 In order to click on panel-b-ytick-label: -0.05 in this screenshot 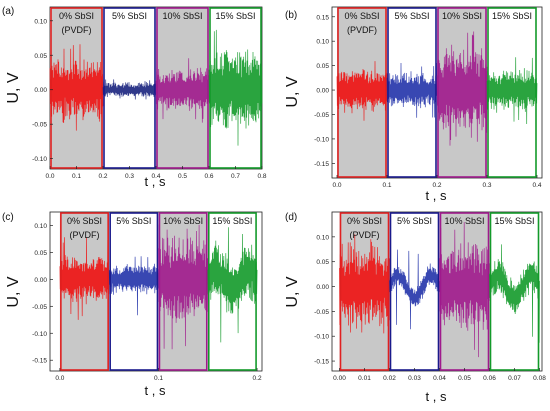, I will do `click(321, 115)`.